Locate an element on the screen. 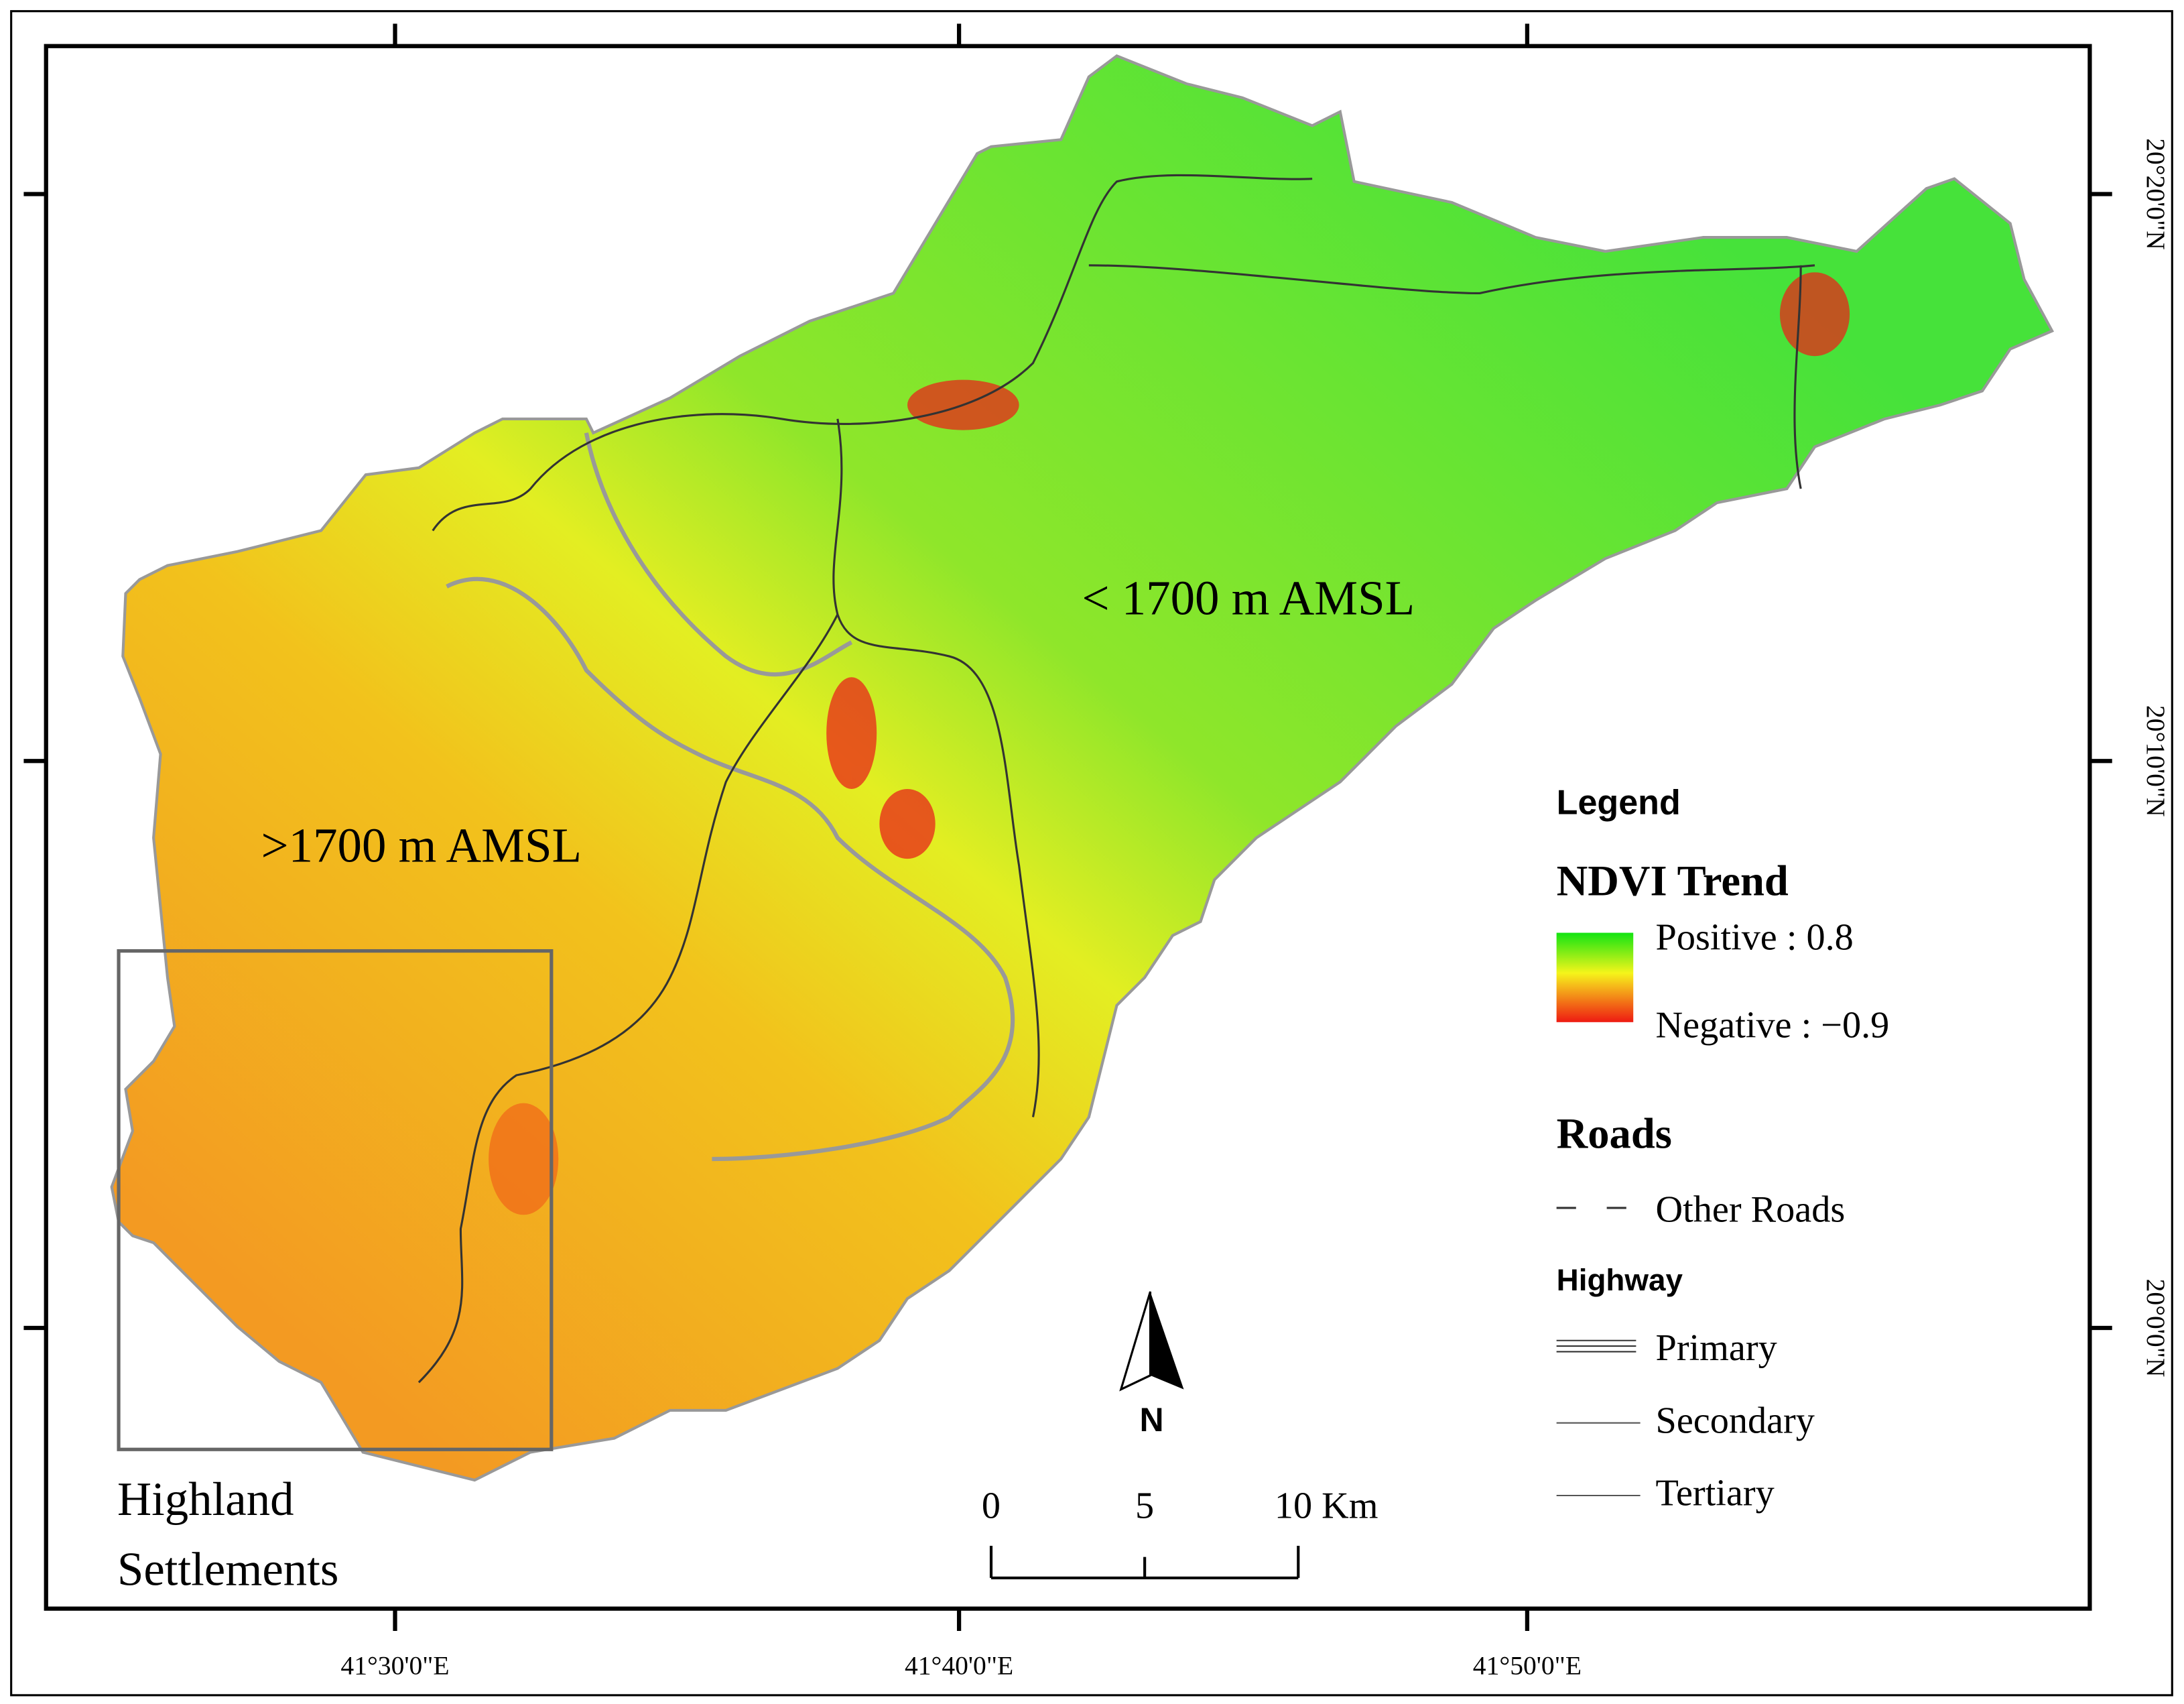 This screenshot has width=2184, height=1704. legend-heading: NDVI Trend is located at coordinates (1673, 880).